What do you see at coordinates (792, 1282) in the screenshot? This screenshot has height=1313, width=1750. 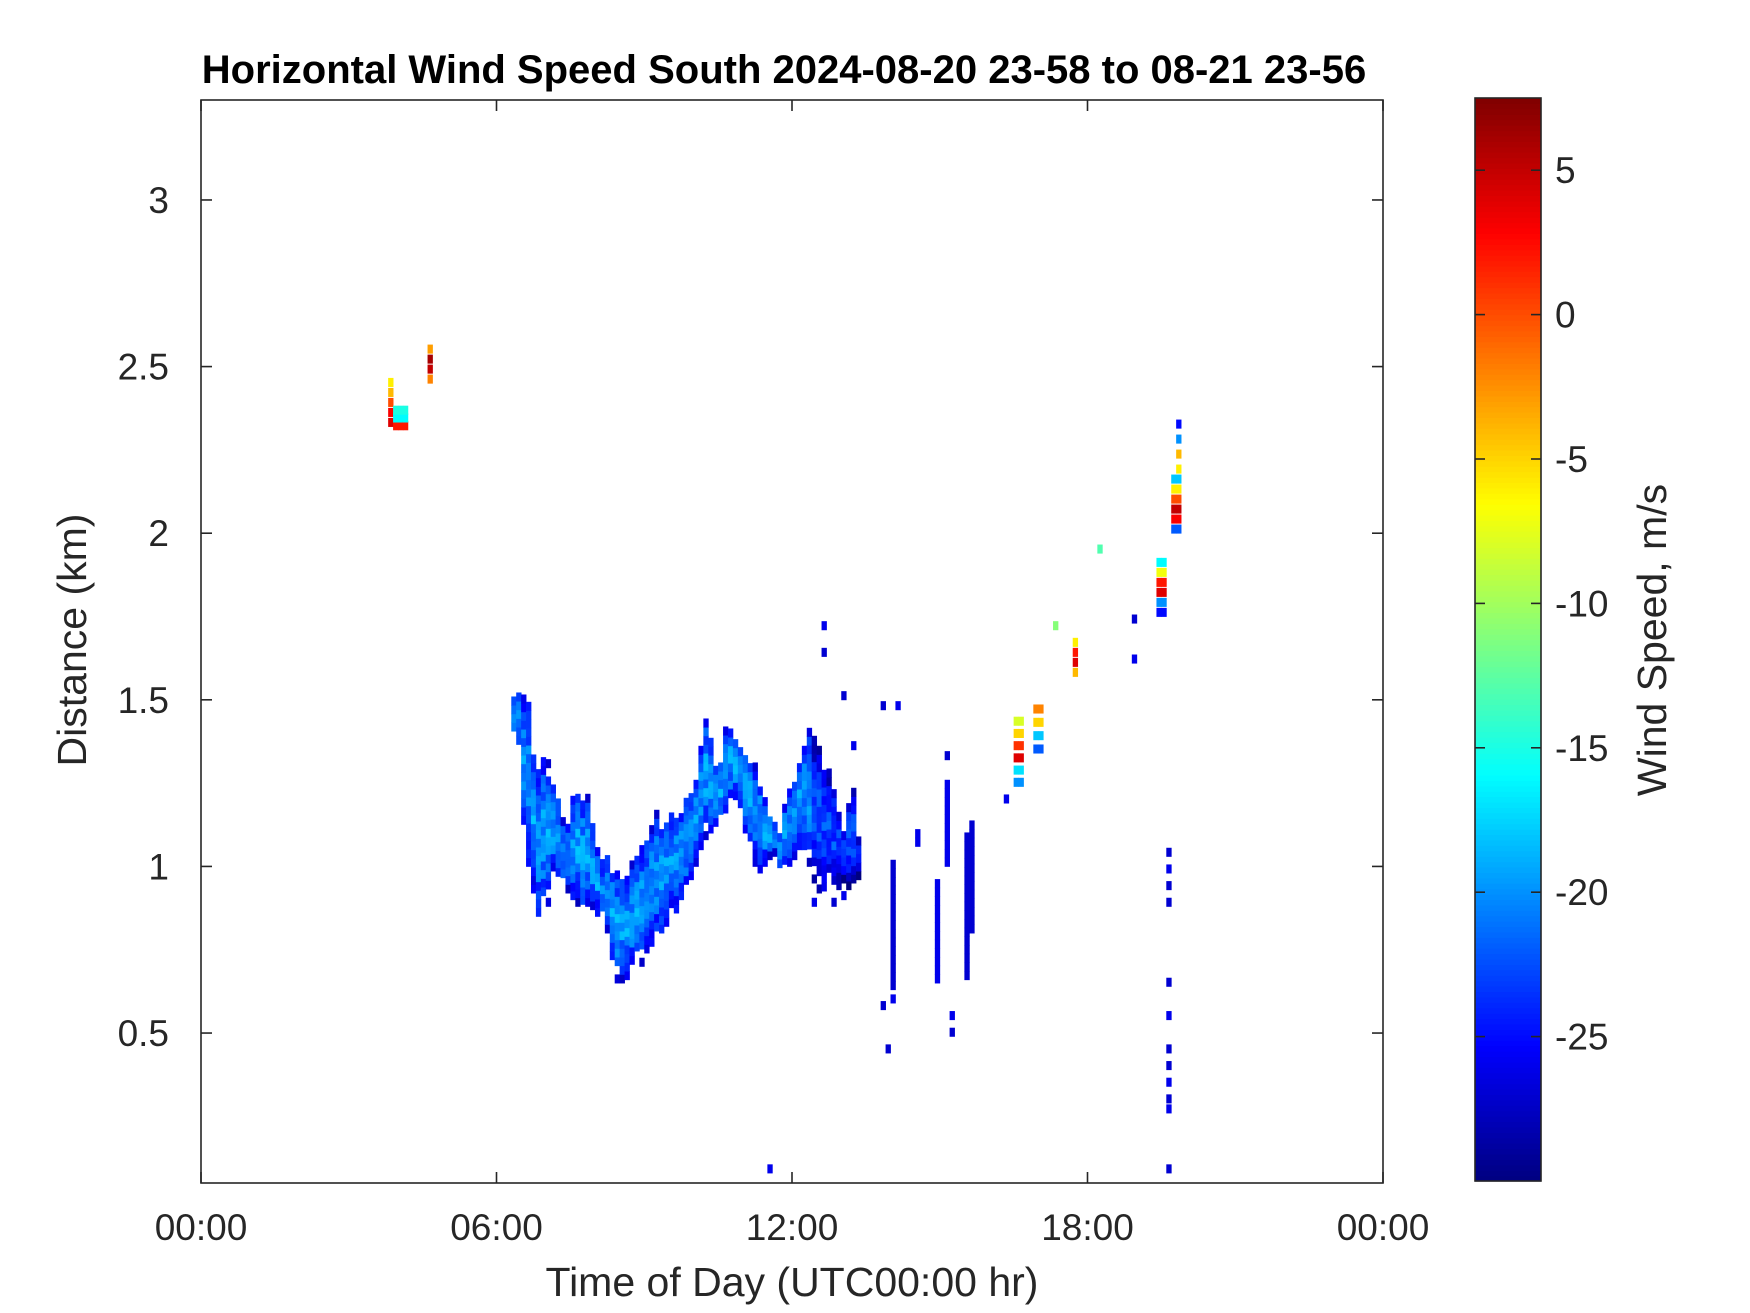 I see `x-axis-label: Time of Day (UTC00:00 hr)` at bounding box center [792, 1282].